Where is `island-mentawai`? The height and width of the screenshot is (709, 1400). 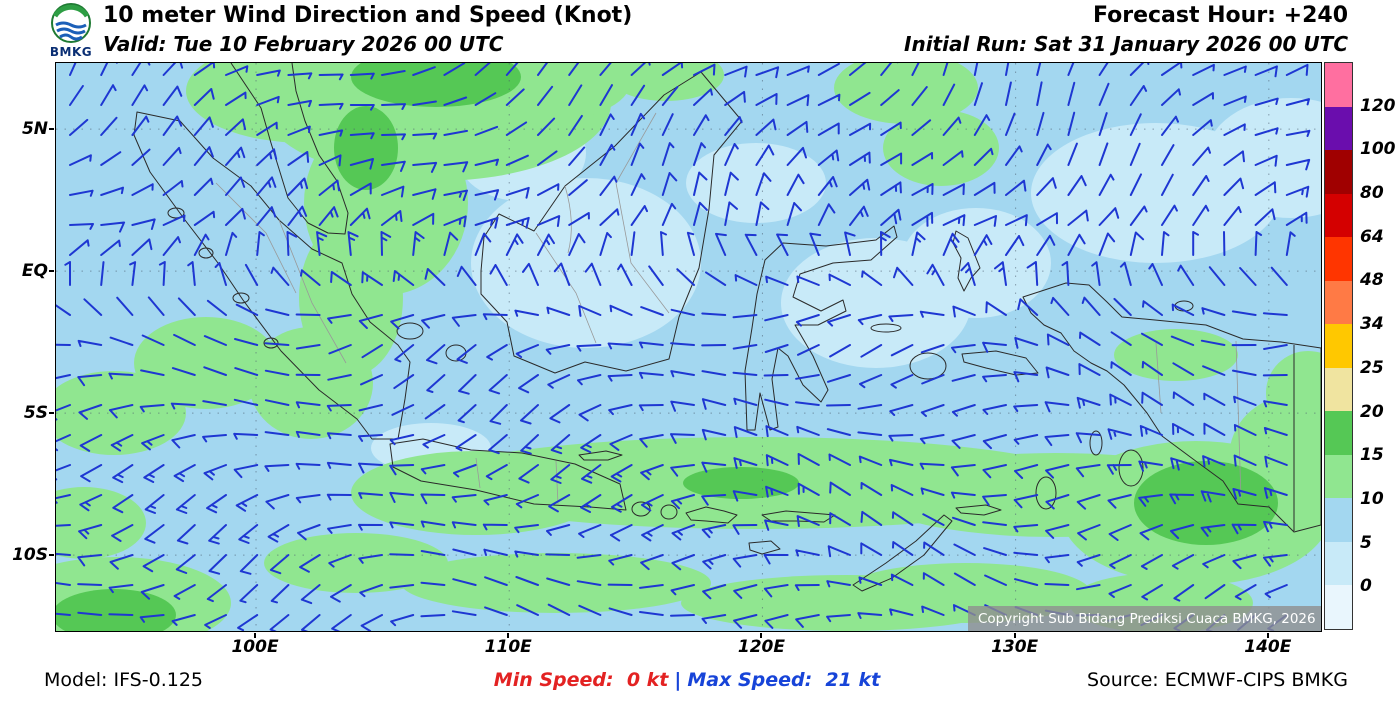
island-mentawai is located at coordinates (241, 298).